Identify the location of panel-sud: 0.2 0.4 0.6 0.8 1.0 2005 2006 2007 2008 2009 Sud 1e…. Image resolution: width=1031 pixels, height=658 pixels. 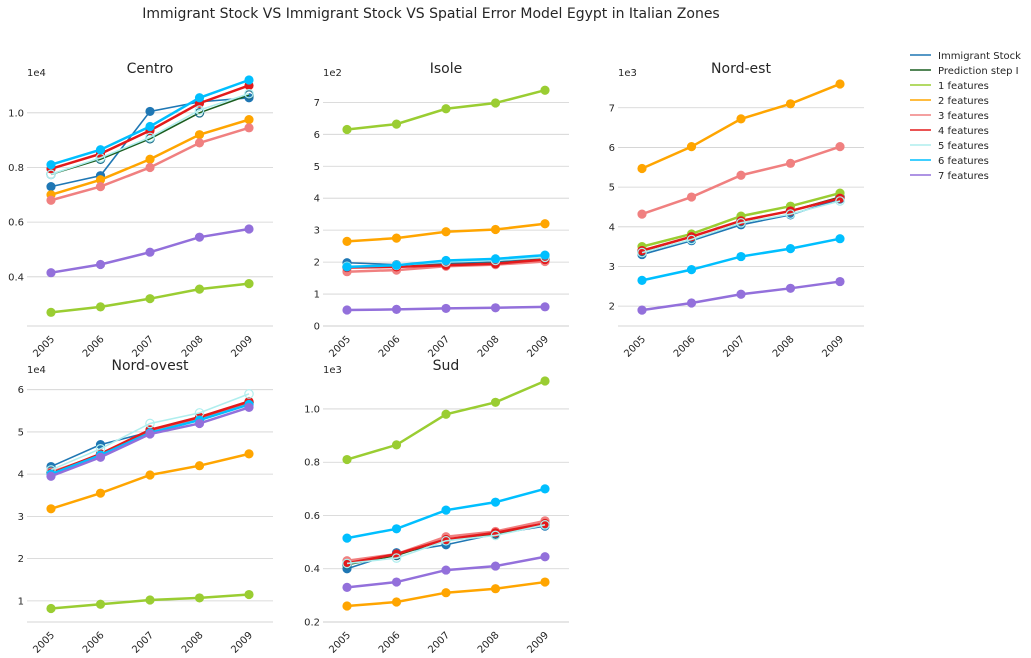
(436, 507).